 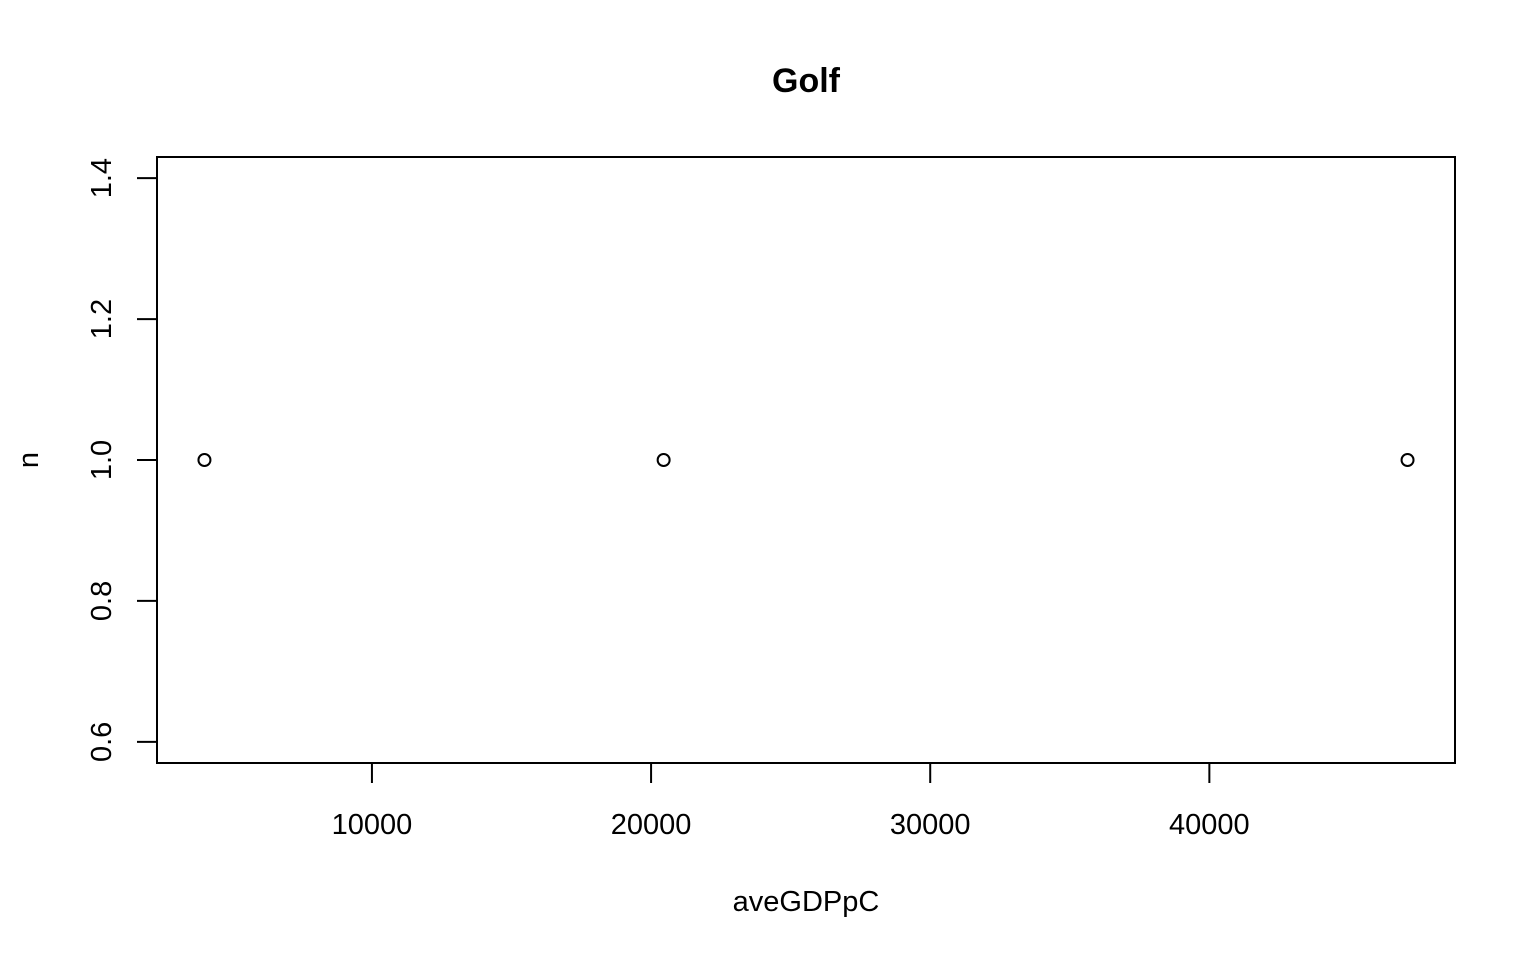 I want to click on x-tick-label-0: 10000, so click(x=372, y=825).